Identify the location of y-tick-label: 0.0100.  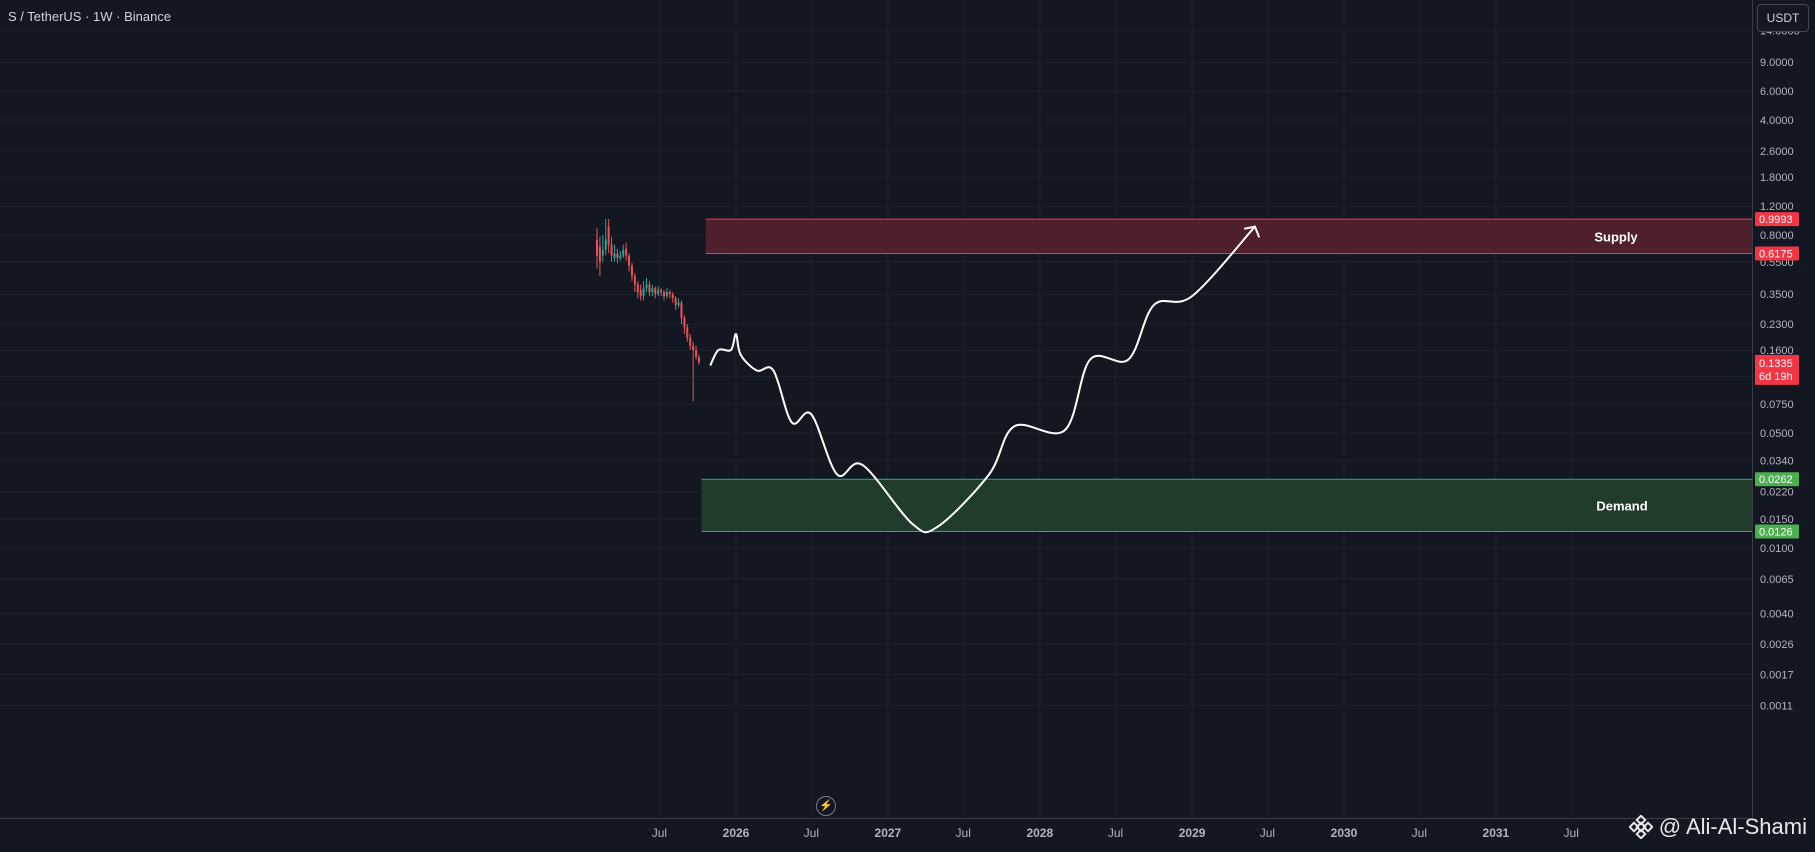
(1777, 549).